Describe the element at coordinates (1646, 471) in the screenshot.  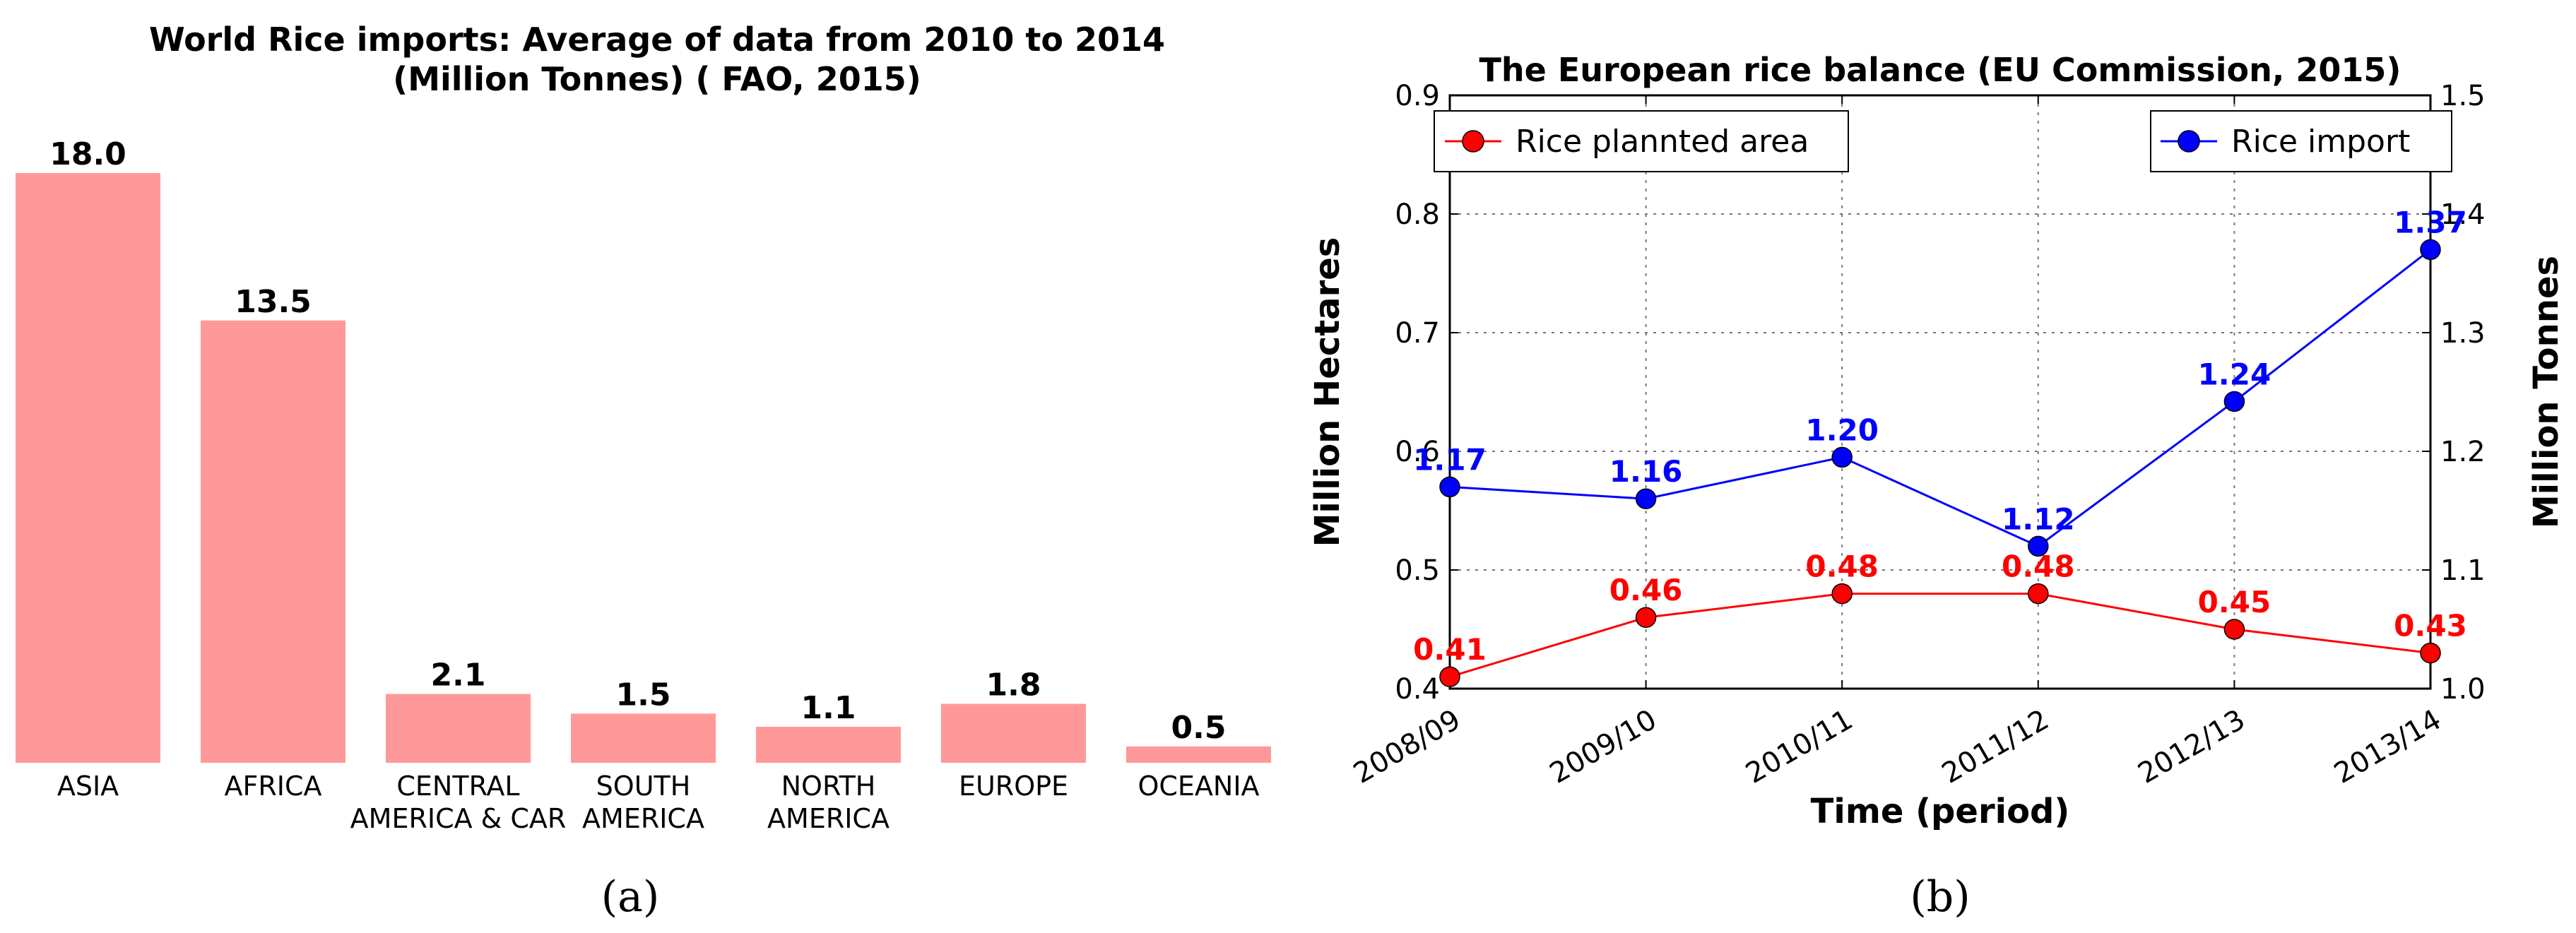
I see `data-point-label: 1.16` at that location.